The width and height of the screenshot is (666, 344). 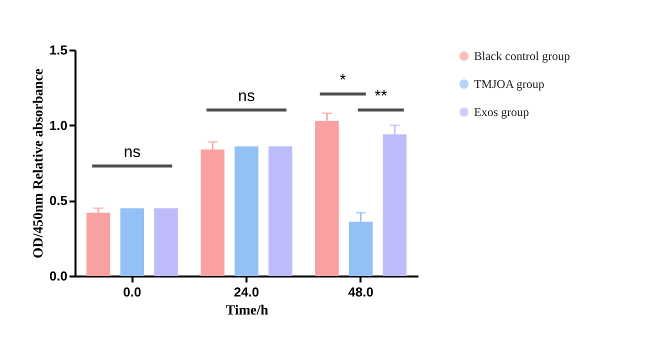 I want to click on legend-label: TMJOA group, so click(x=509, y=84).